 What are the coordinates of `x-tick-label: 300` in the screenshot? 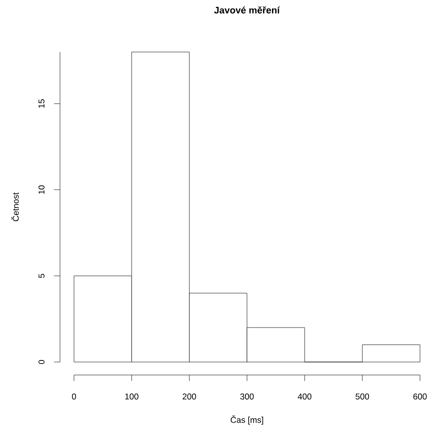 It's located at (247, 397).